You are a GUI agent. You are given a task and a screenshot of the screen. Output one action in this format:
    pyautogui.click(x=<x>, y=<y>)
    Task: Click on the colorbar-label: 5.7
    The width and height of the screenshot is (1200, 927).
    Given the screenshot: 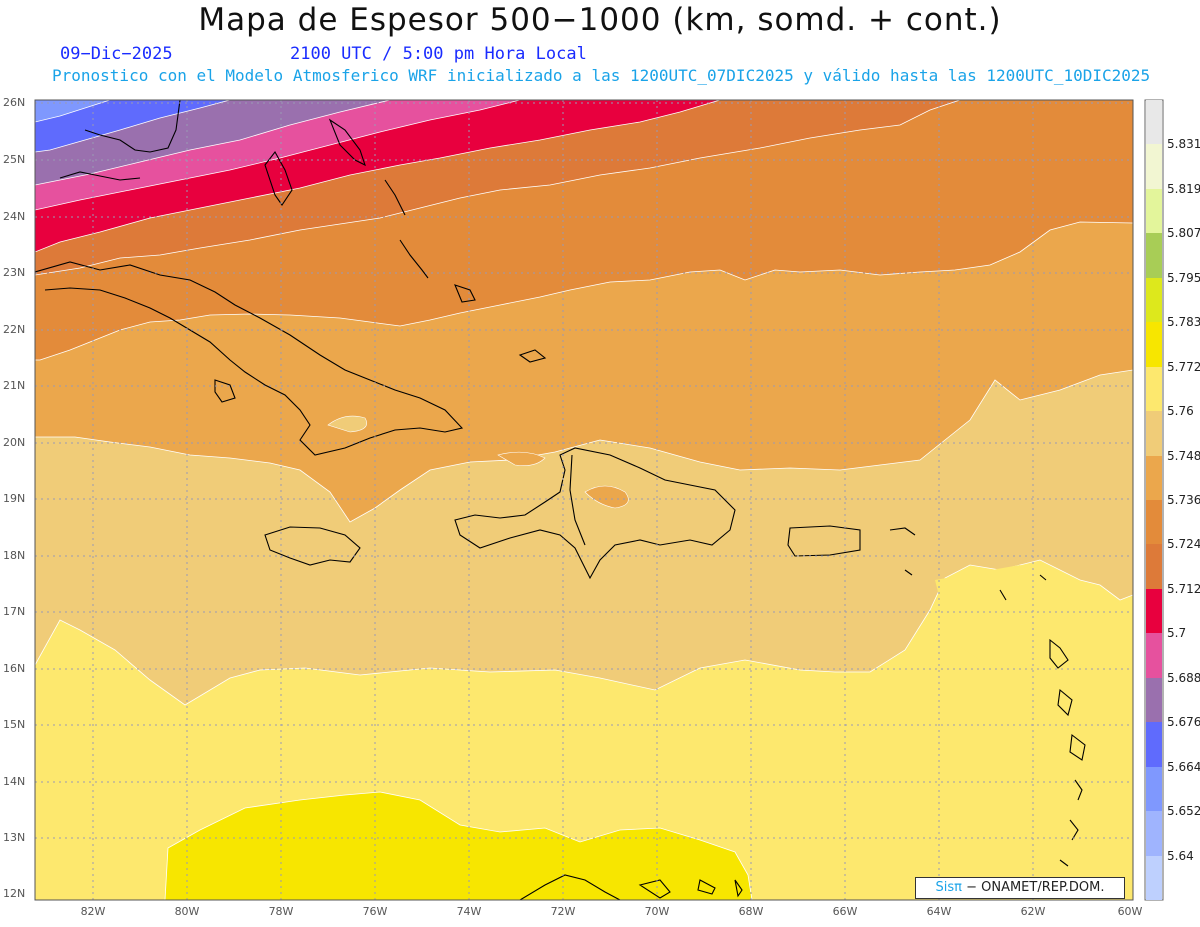 What is the action you would take?
    pyautogui.click(x=1177, y=633)
    